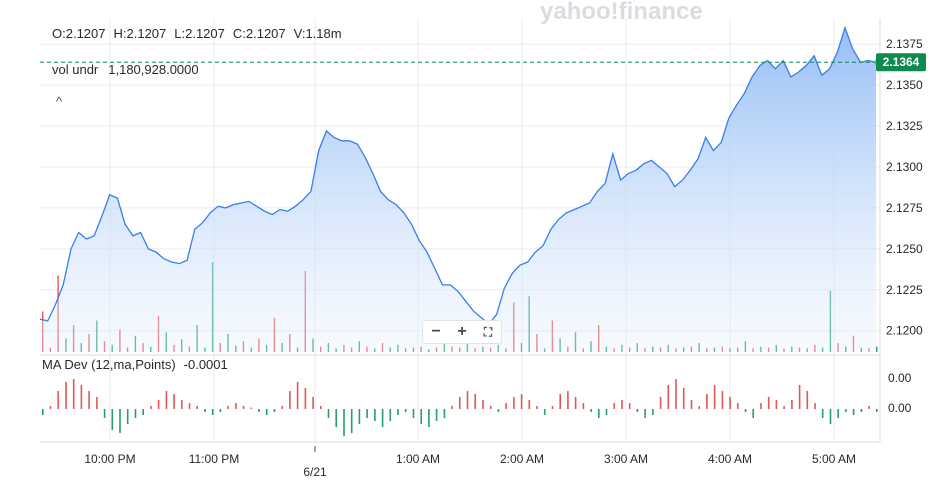  I want to click on volume-bar, so click(877, 349).